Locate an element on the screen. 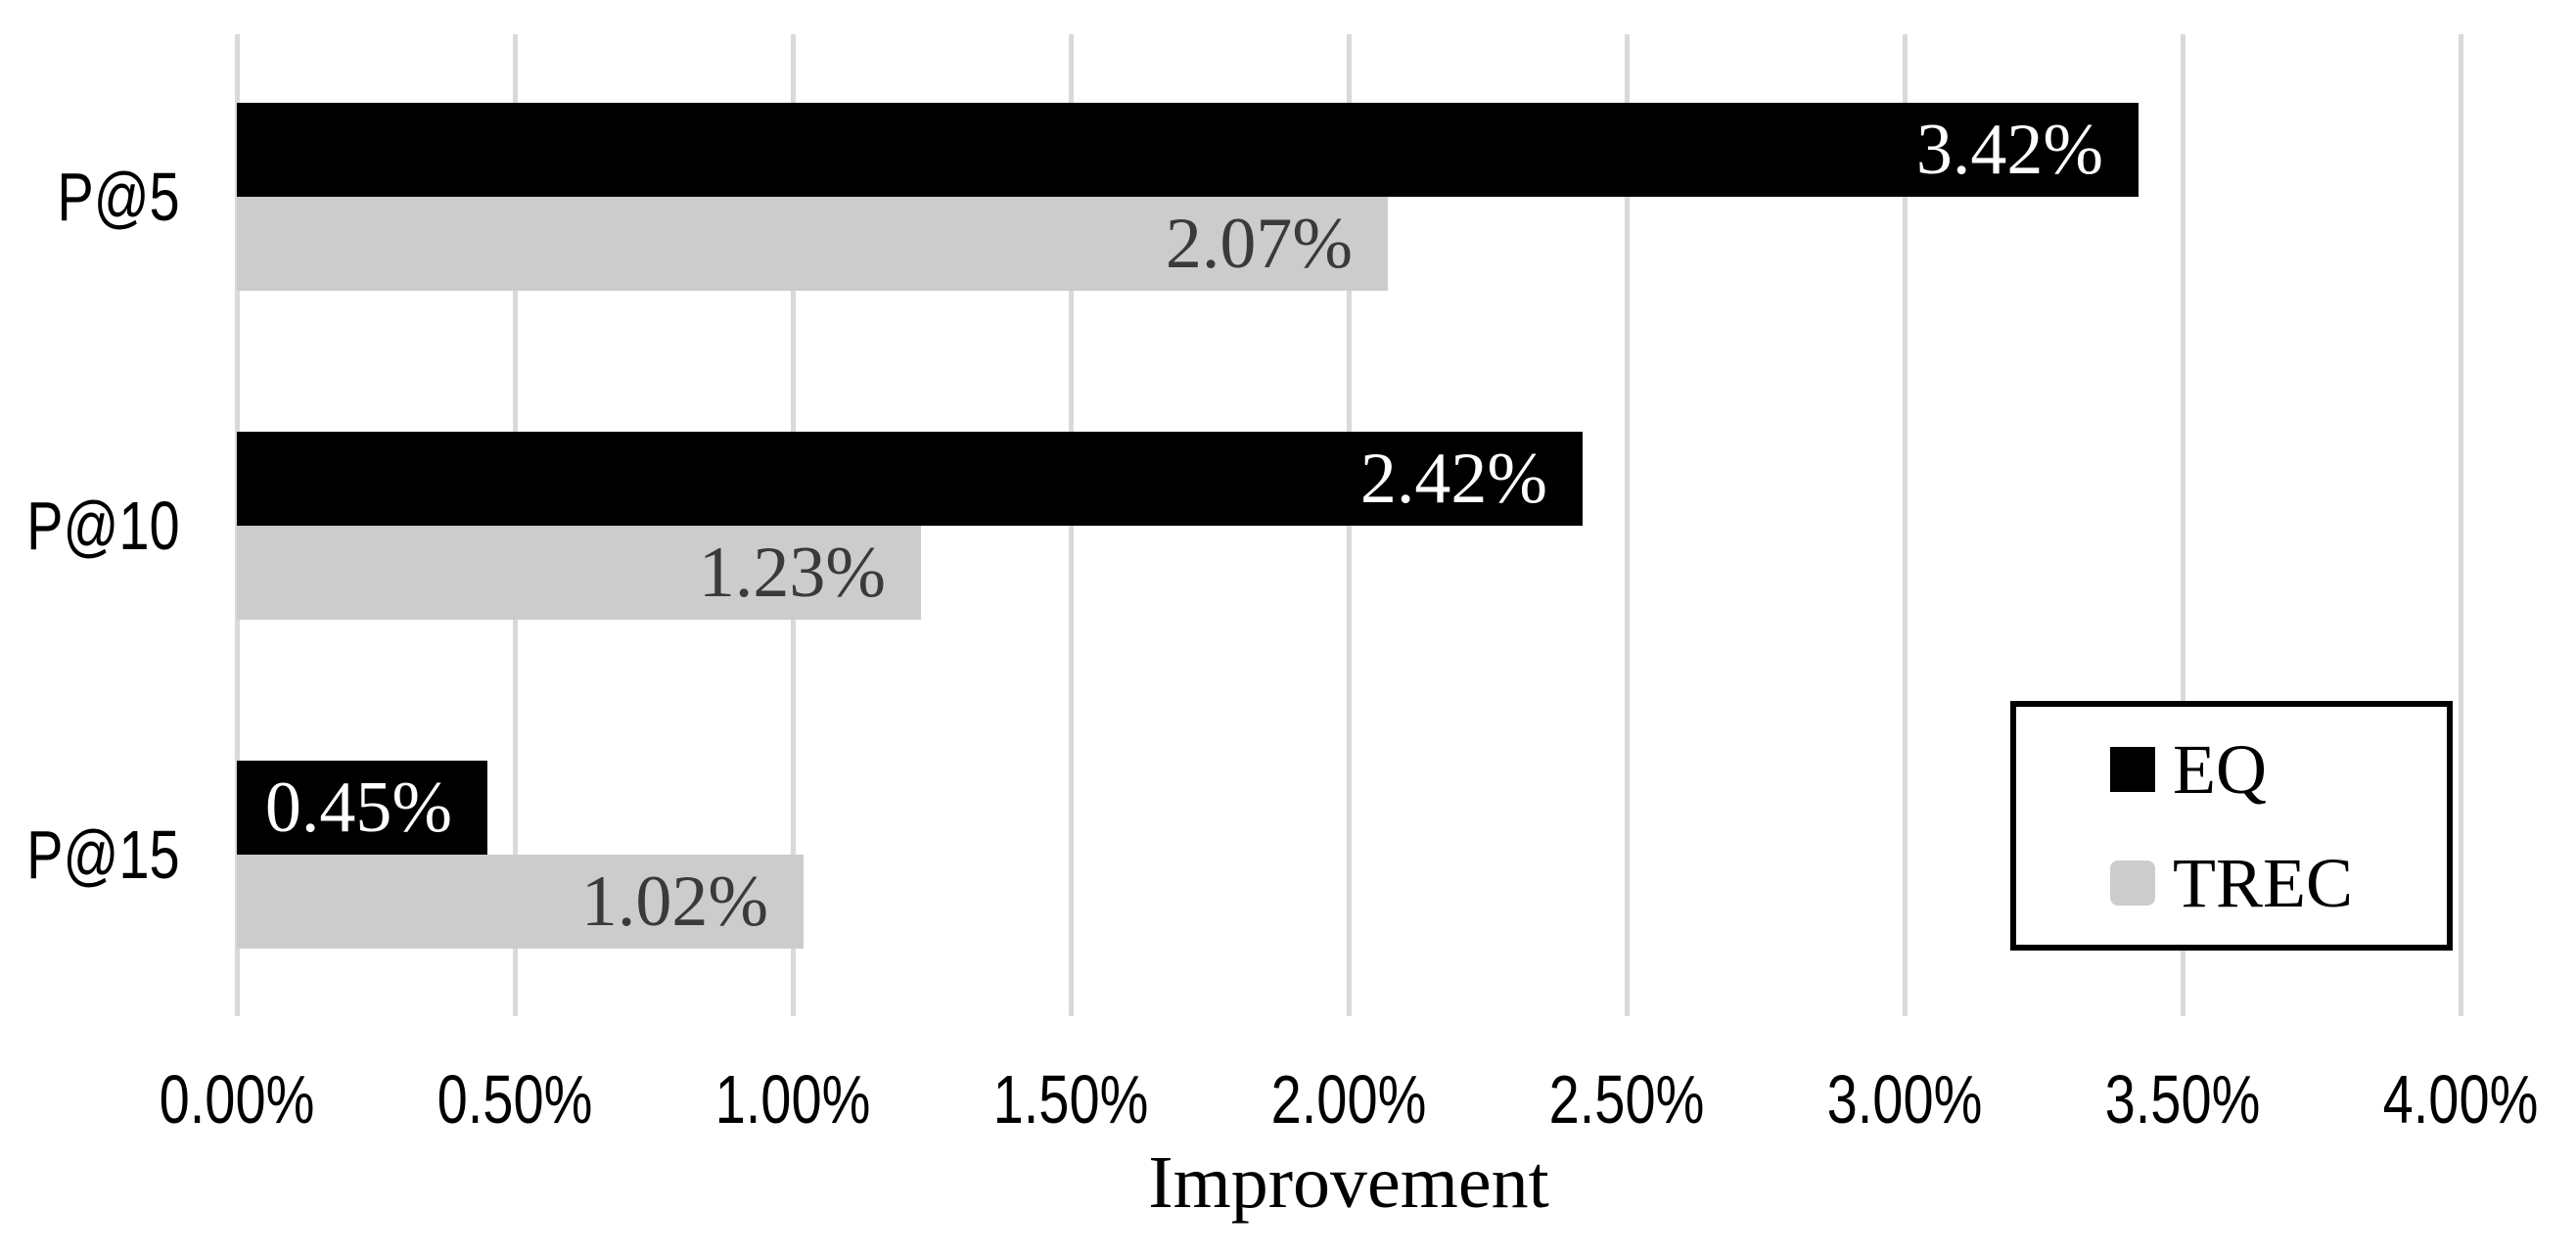 The height and width of the screenshot is (1256, 2576). bar-value-label: 1.23% is located at coordinates (792, 573).